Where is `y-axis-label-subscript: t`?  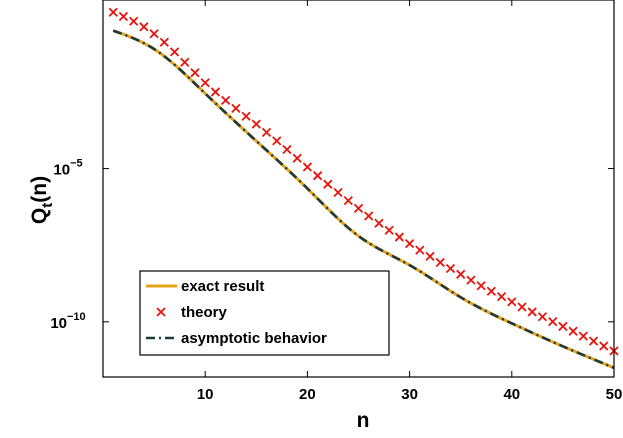 y-axis-label-subscript: t is located at coordinates (47, 205).